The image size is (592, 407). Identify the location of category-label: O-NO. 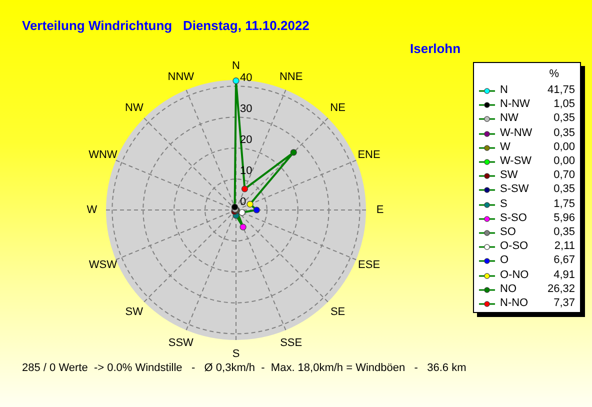
(514, 274).